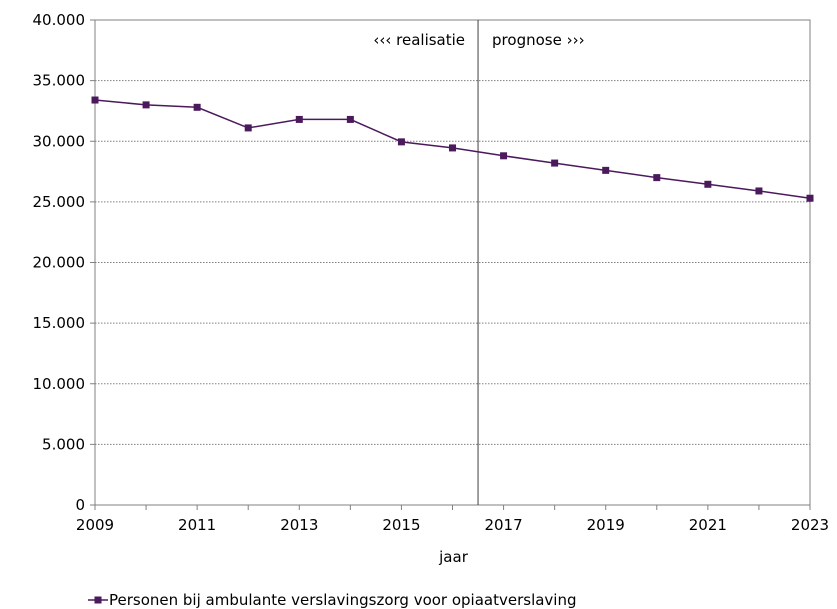 Image resolution: width=837 pixels, height=609 pixels. I want to click on y-tick-label: 0, so click(80, 505).